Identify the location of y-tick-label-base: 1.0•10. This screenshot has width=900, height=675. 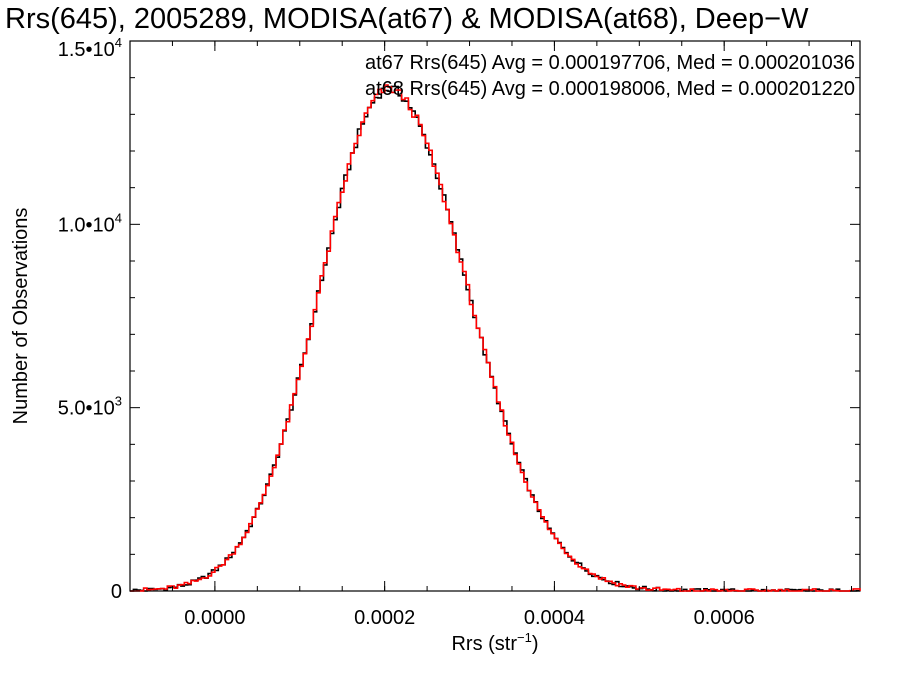
(86, 225).